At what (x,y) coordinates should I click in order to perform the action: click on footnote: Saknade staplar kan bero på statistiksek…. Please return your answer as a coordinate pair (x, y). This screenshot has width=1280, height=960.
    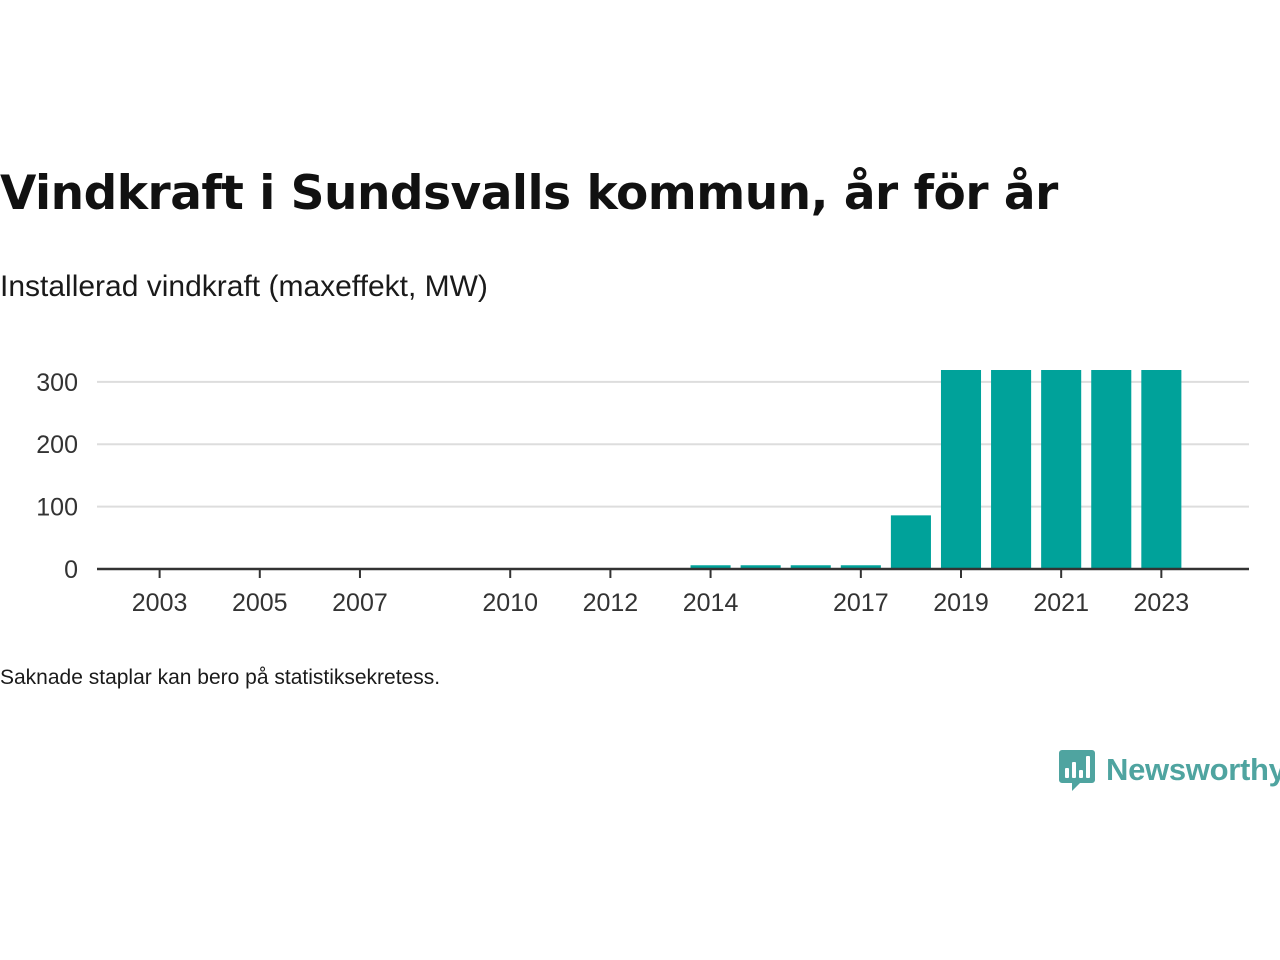
    Looking at the image, I should click on (220, 677).